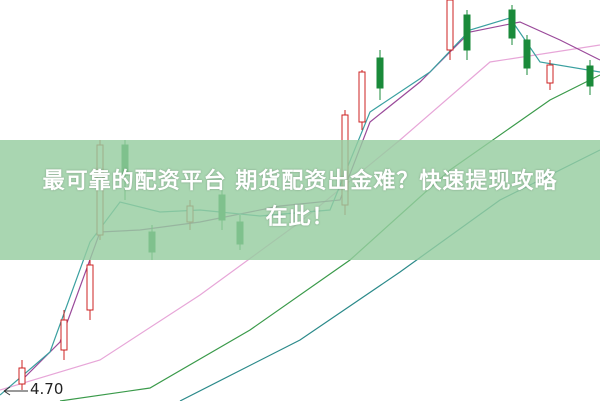 The image size is (600, 401). I want to click on banner-line: 最可靠的配资平台 期货配资出金难？快速提现攻略, so click(300, 181).